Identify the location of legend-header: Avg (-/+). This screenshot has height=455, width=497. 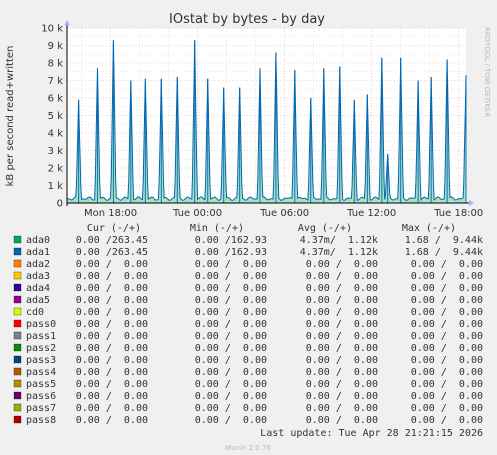
(325, 228).